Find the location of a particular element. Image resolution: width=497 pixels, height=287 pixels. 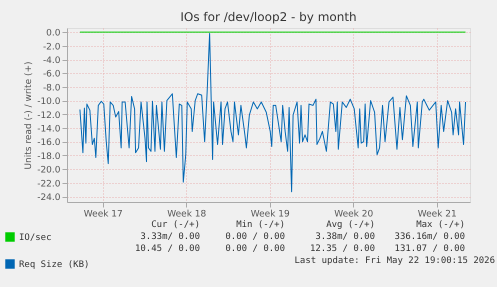

chart-title: IOs for /dev/loop2 - by month is located at coordinates (268, 17).